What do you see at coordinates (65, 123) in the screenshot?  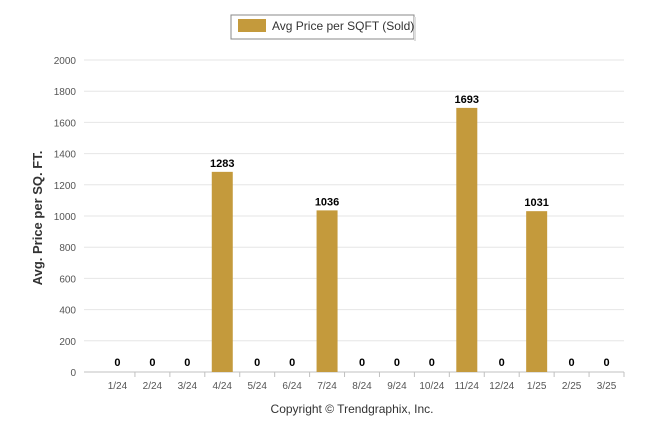 I see `y-tick-label: 1600` at bounding box center [65, 123].